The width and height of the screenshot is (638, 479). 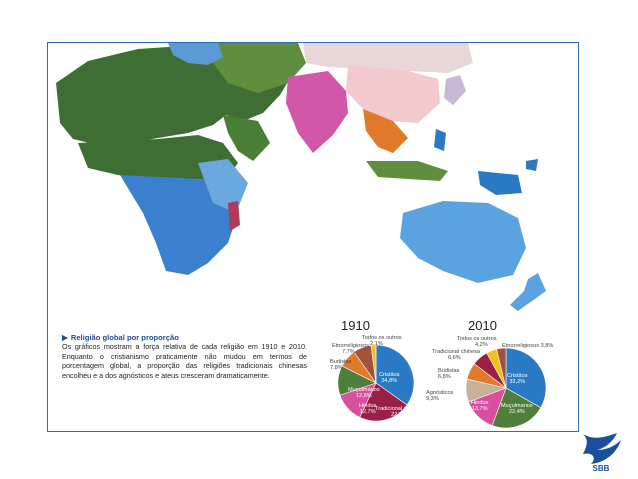 I want to click on pie-2010-value-agnosticos: 9,3%, so click(x=432, y=399).